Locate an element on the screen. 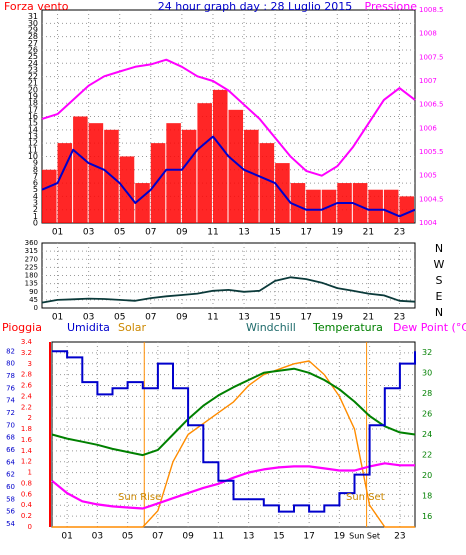 The image size is (466, 555). temperature-y-tick: 26 is located at coordinates (427, 413).